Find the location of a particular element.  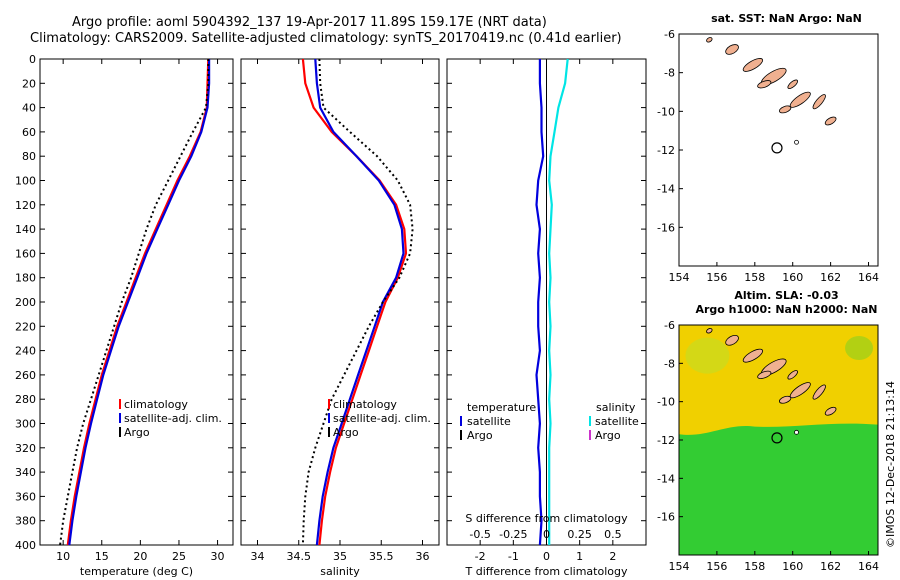

legend-temperature-label: Argo is located at coordinates (480, 435).